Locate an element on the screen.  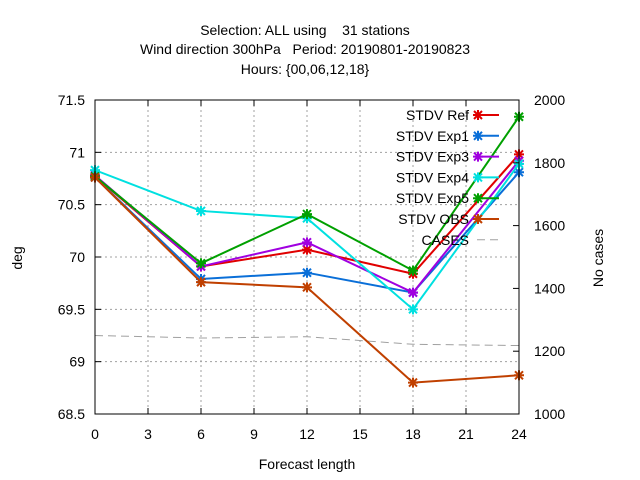
y-tick-label: 68.5 is located at coordinates (71, 414).